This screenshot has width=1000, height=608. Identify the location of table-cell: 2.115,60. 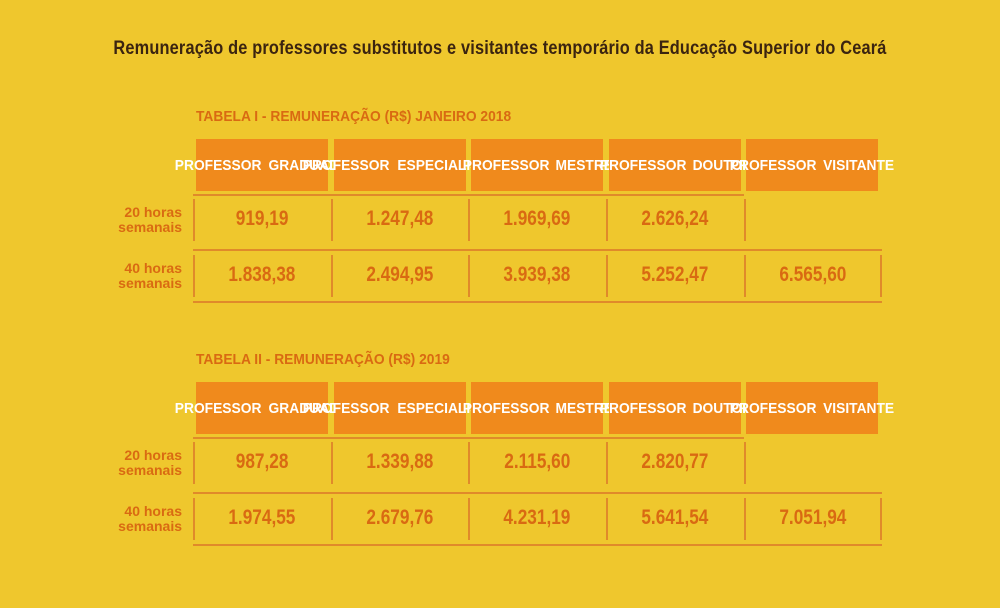
(537, 462).